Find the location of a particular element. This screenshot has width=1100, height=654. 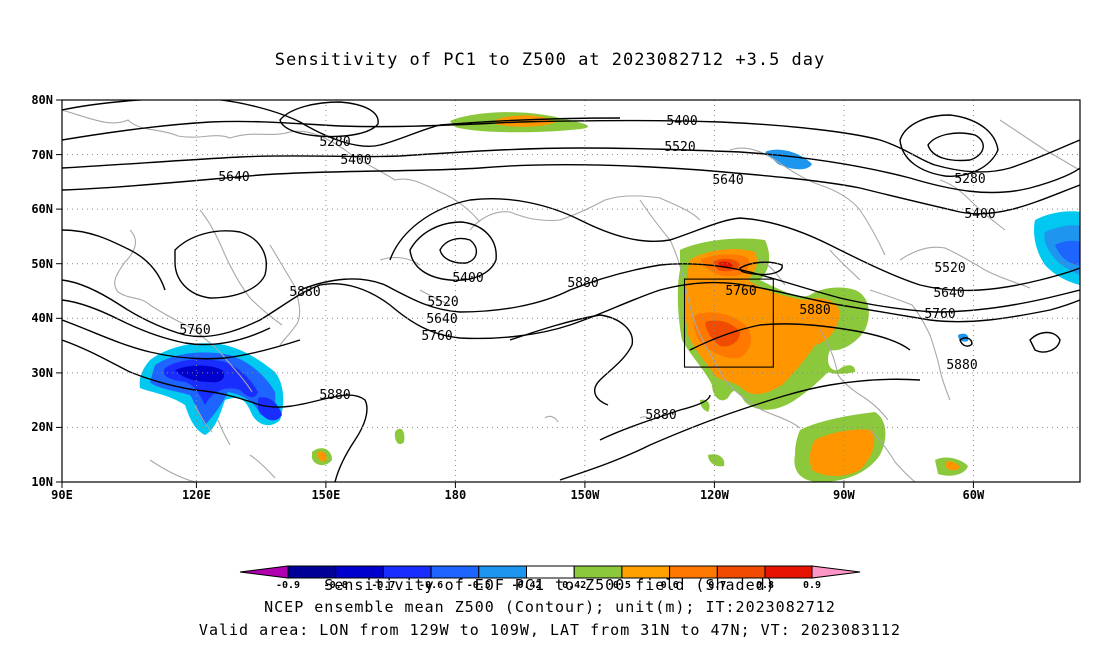

colorbar-tick: -0.8 is located at coordinates (336, 585).